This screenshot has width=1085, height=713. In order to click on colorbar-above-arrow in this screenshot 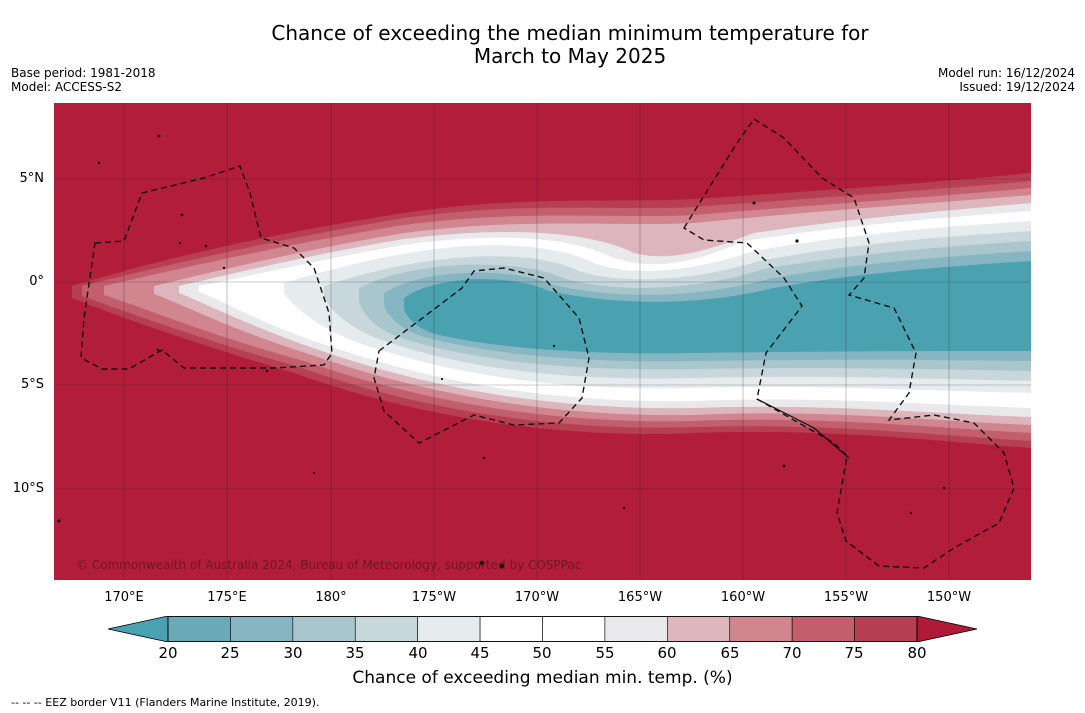, I will do `click(947, 629)`.